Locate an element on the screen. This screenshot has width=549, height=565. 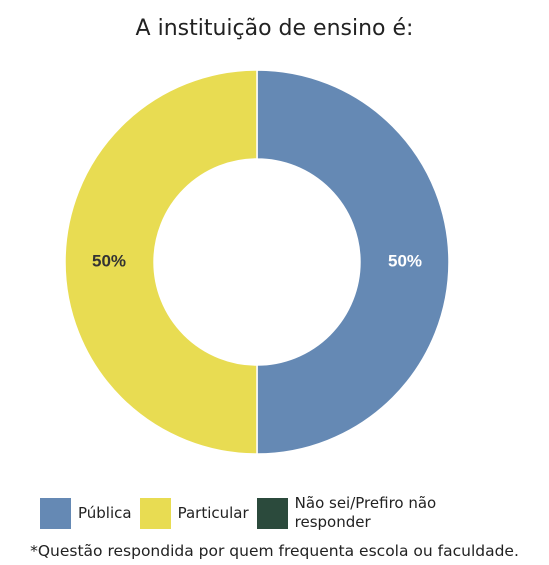
legend-label: Particular is located at coordinates (213, 512).